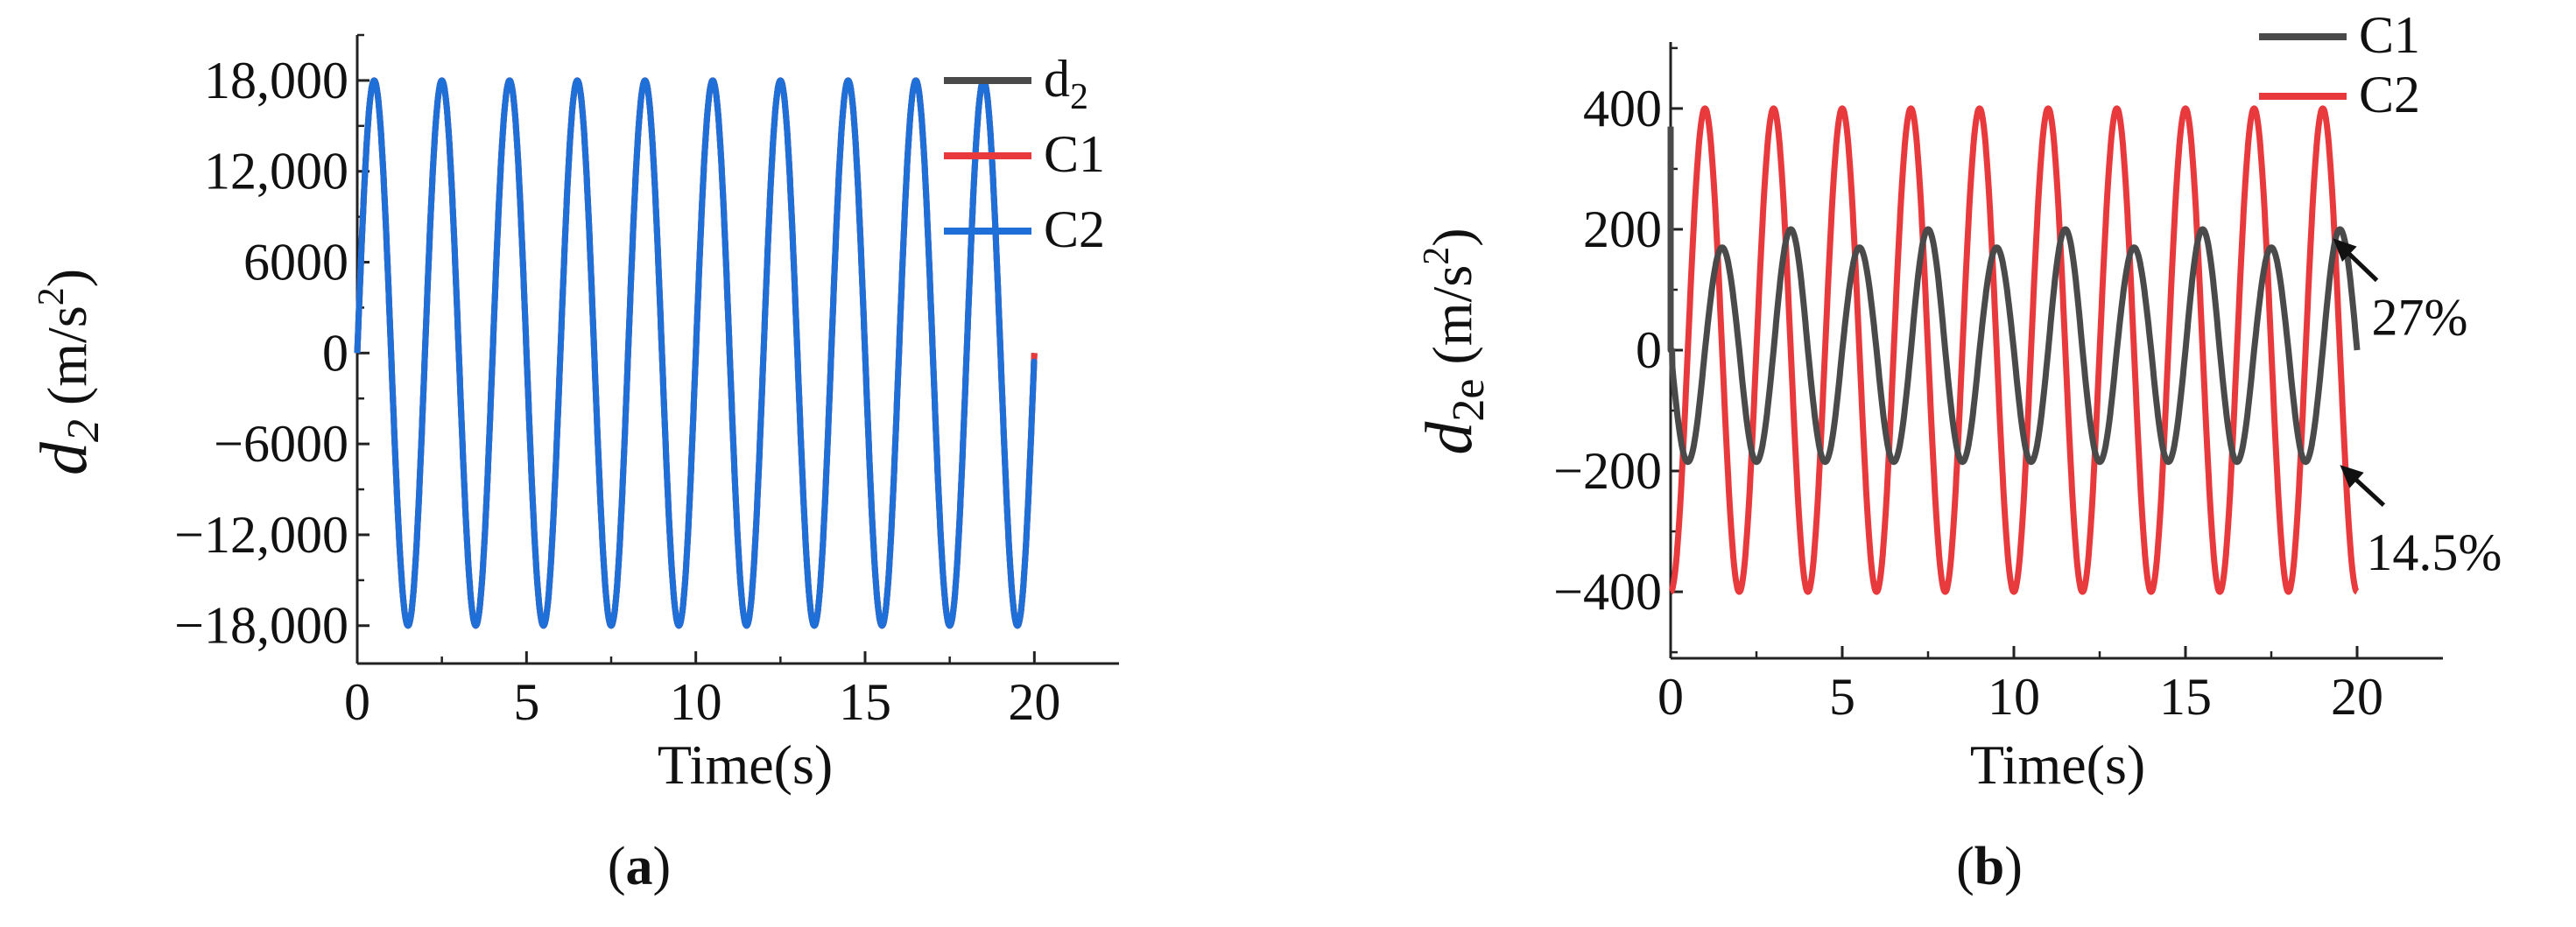 This screenshot has height=927, width=2576. I want to click on x-axis-title-a: Time(s), so click(745, 765).